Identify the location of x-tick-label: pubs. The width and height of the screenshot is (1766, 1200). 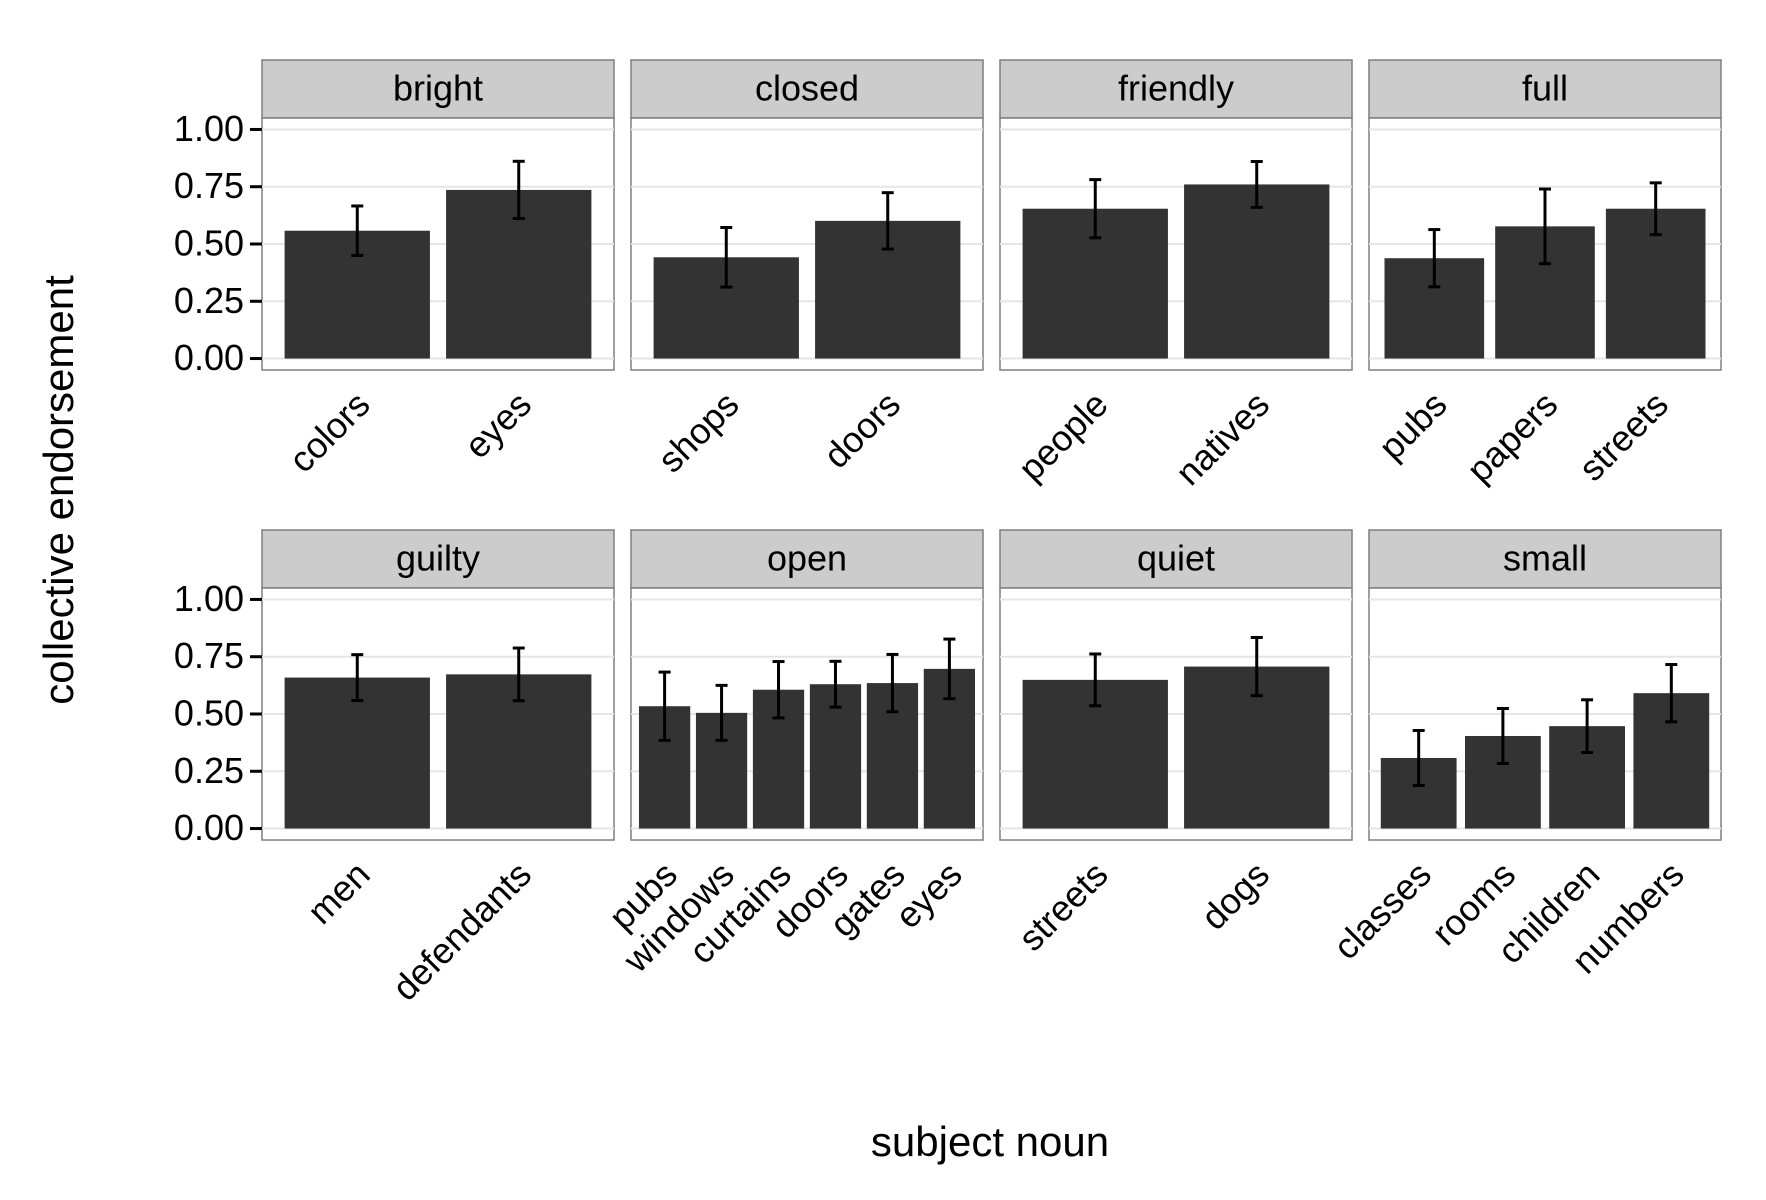
(1412, 425).